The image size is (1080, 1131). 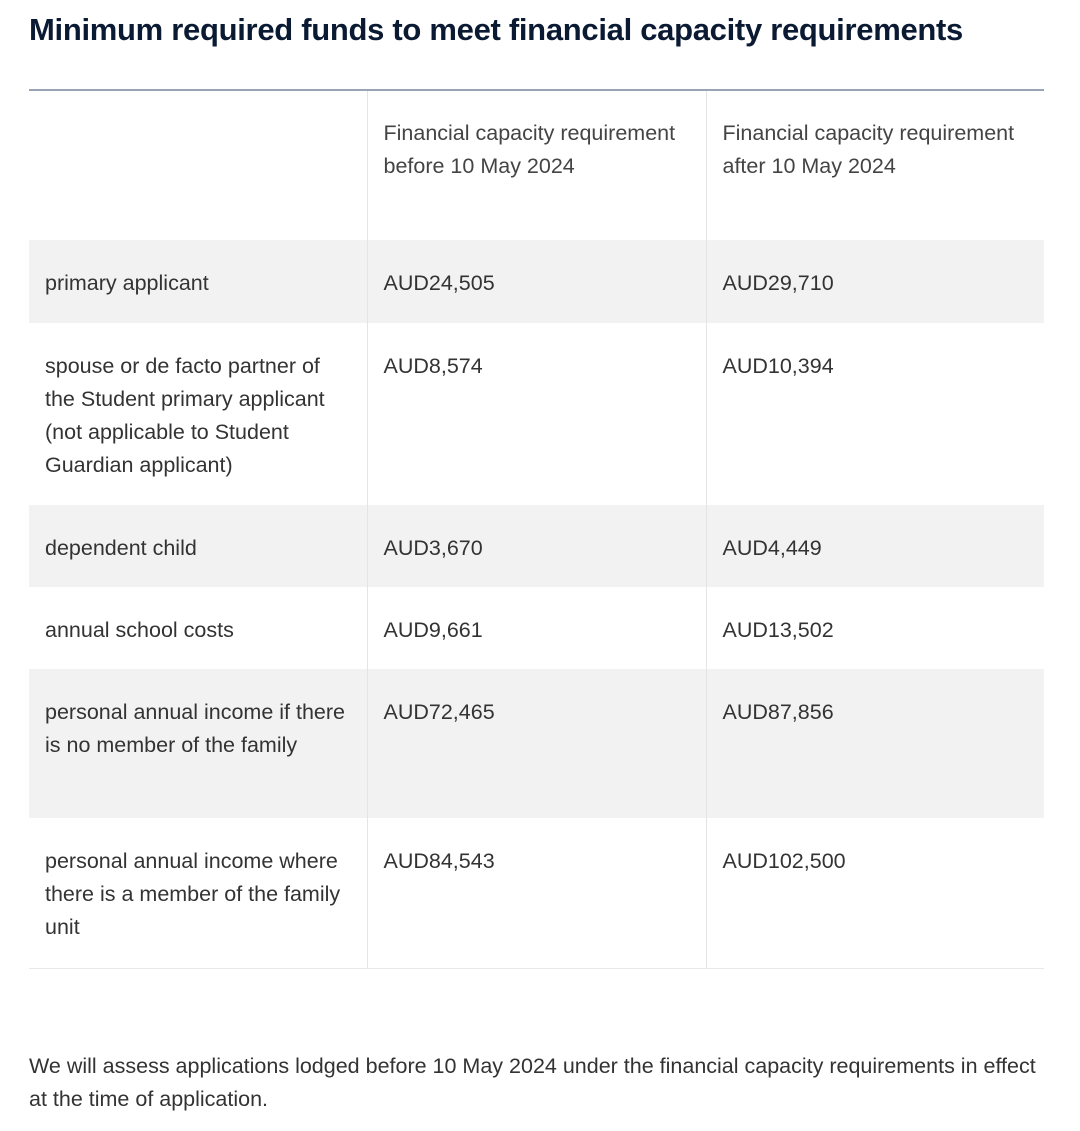 I want to click on cell-before: AUD24,505, so click(x=536, y=281).